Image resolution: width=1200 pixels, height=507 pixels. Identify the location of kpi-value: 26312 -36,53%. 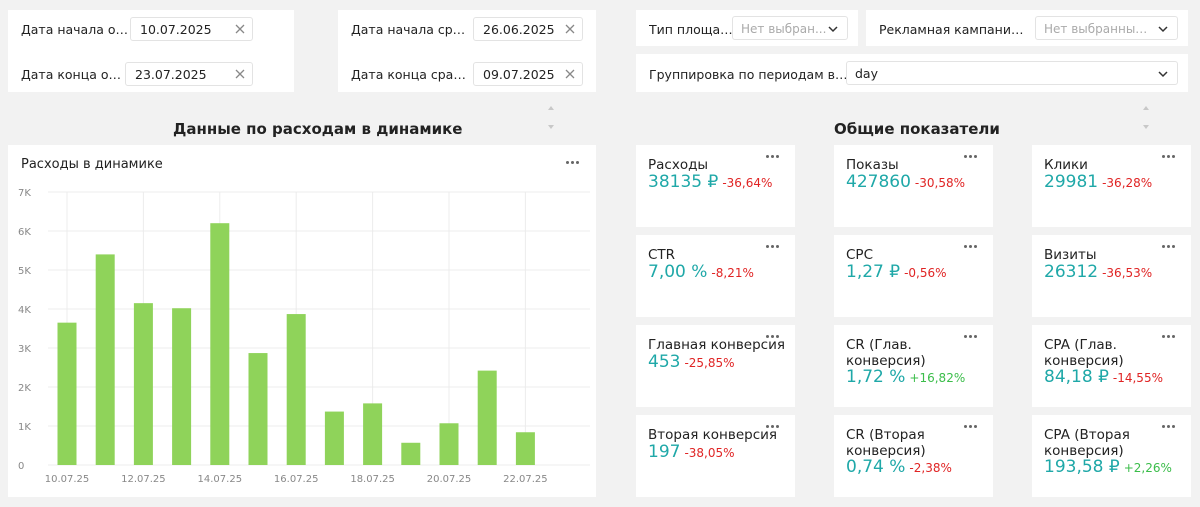
(1098, 272).